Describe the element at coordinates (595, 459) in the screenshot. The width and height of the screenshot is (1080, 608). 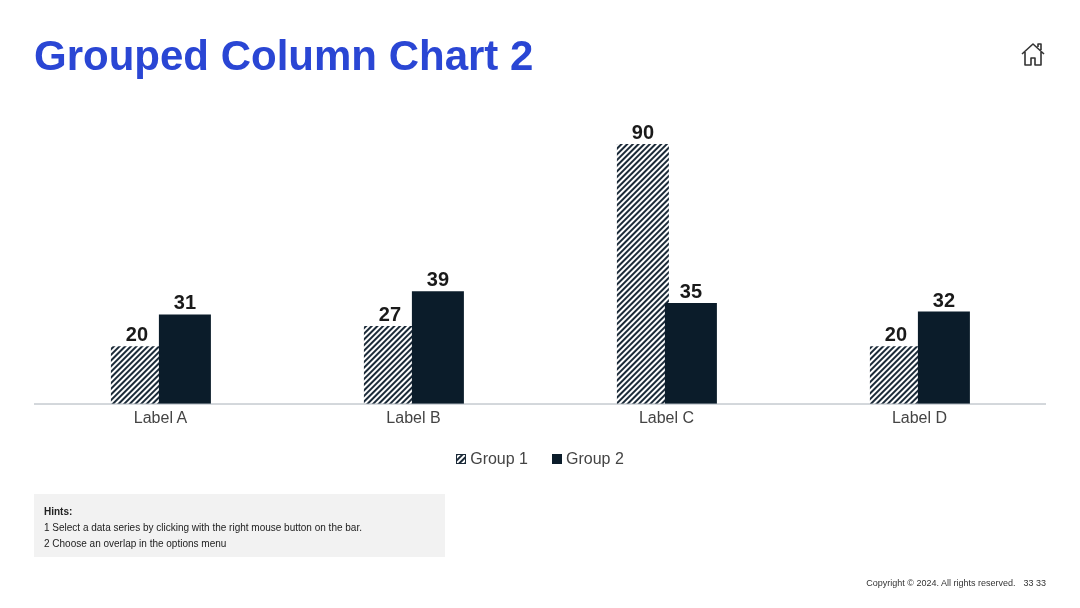
I see `legend-label: Group 2` at that location.